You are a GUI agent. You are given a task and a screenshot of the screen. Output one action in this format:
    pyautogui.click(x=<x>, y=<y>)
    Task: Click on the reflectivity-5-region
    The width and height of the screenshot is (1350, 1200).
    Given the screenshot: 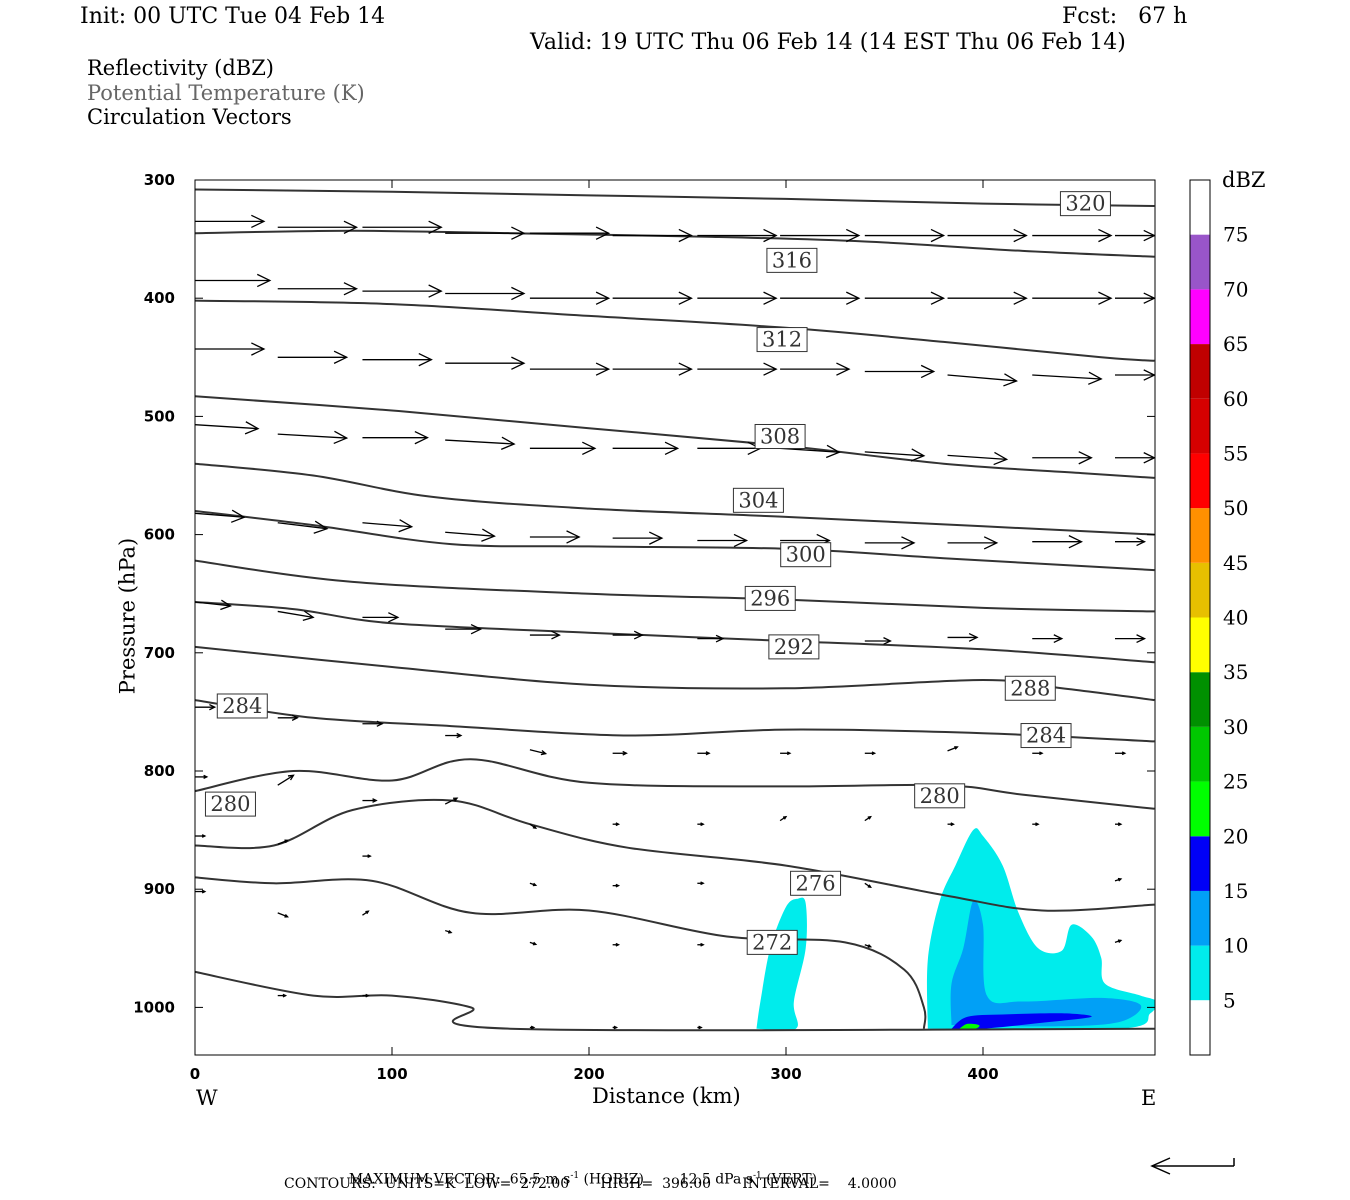 What is the action you would take?
    pyautogui.click(x=781, y=964)
    